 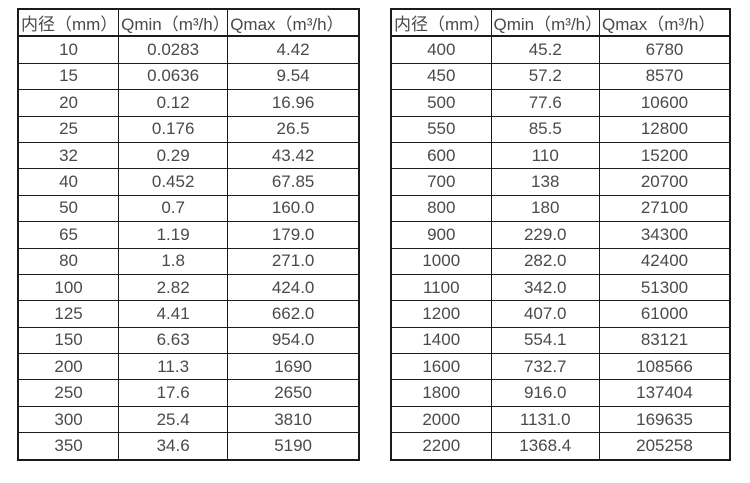 What do you see at coordinates (664, 340) in the screenshot?
I see `qmax-cell: 83121` at bounding box center [664, 340].